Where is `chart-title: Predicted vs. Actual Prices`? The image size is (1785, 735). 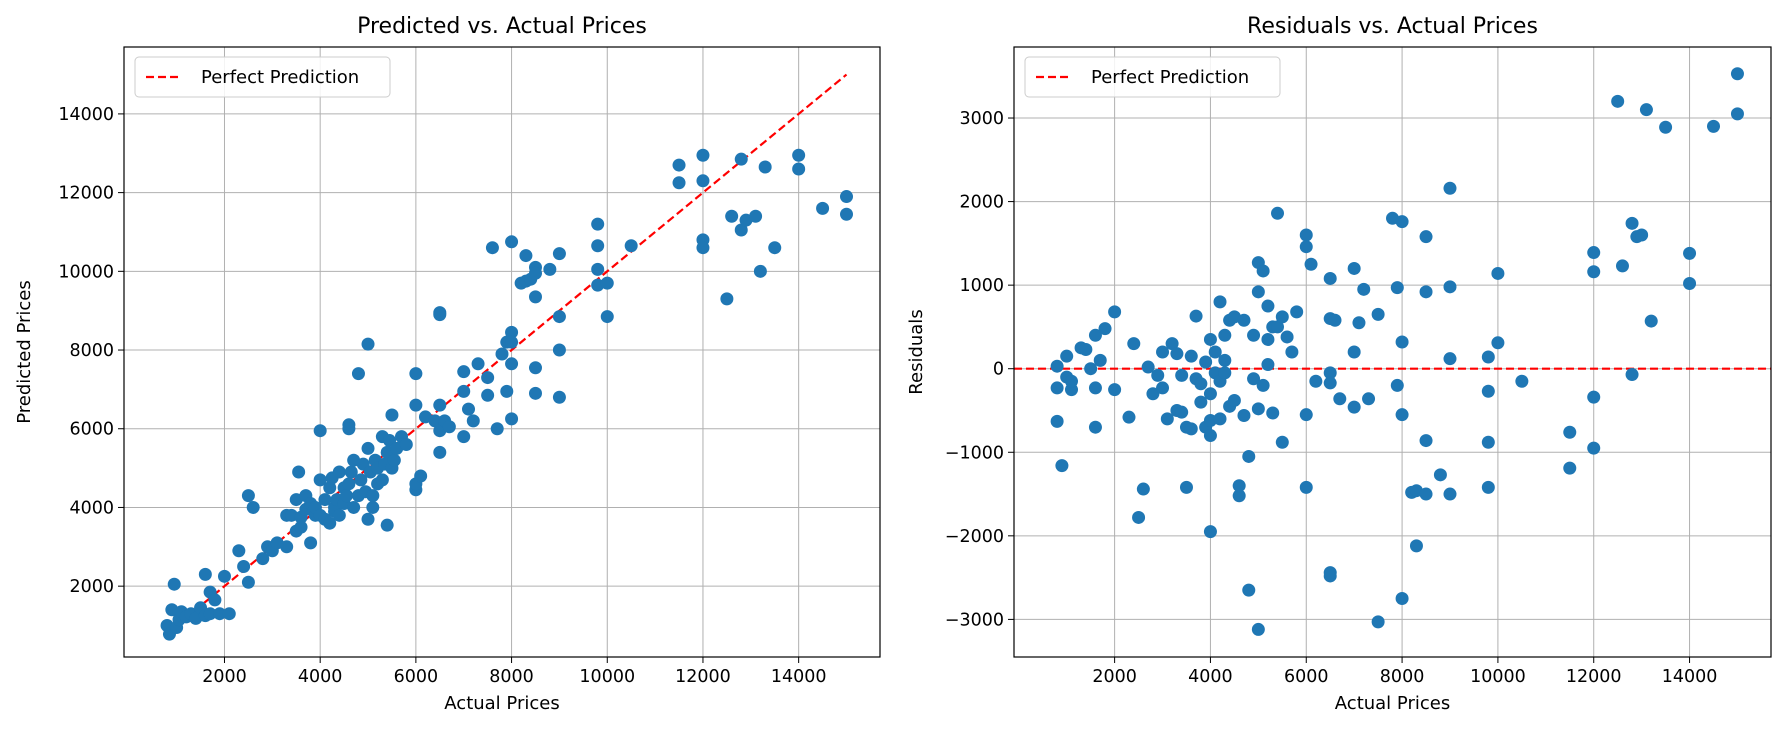
chart-title: Predicted vs. Actual Prices is located at coordinates (502, 26).